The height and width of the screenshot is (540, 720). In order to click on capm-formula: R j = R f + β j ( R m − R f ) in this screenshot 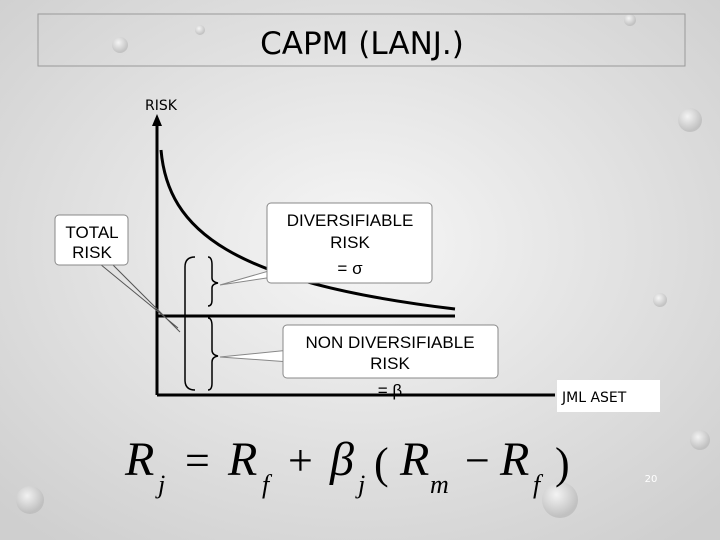, I will do `click(347, 466)`.